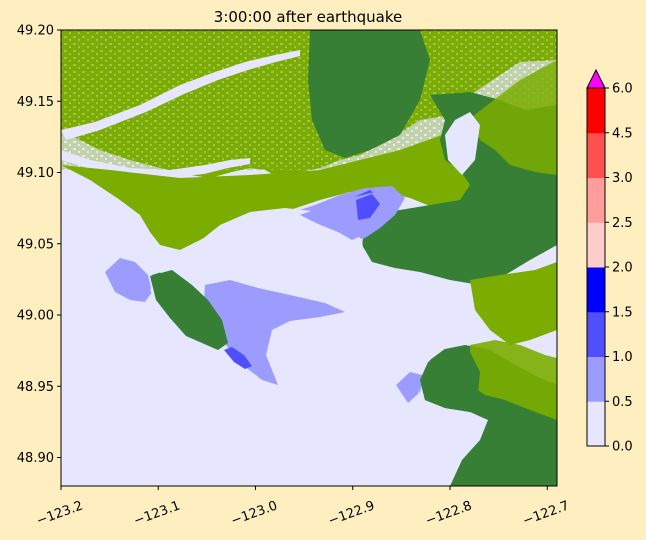 The width and height of the screenshot is (646, 540). I want to click on fraser-river-north-arm, so click(180, 95).